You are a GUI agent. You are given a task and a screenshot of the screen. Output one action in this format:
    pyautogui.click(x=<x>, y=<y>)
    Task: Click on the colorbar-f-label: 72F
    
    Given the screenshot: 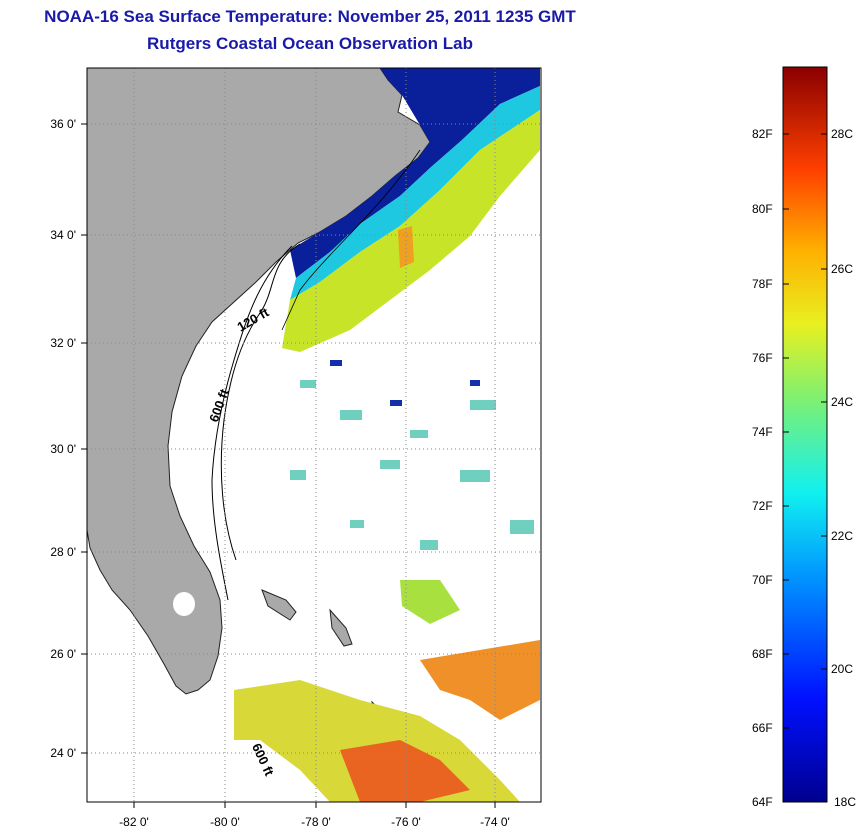 What is the action you would take?
    pyautogui.click(x=762, y=506)
    